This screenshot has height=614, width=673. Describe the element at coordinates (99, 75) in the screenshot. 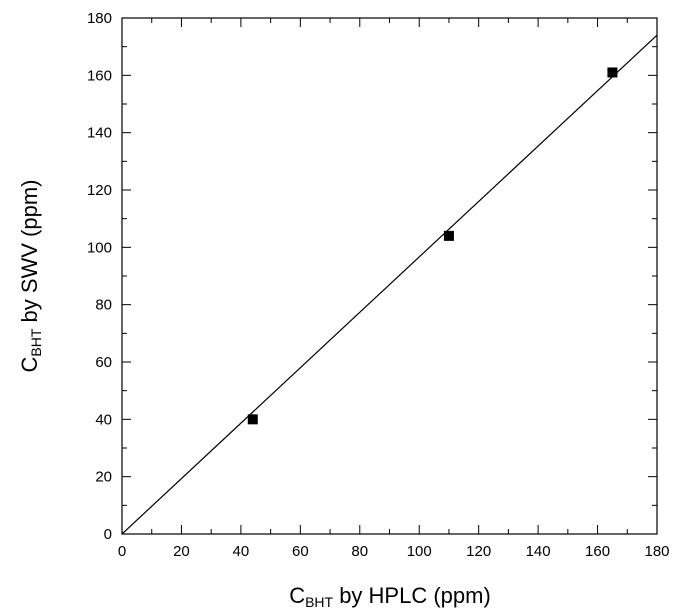

I see `y-tick-label: 160` at that location.